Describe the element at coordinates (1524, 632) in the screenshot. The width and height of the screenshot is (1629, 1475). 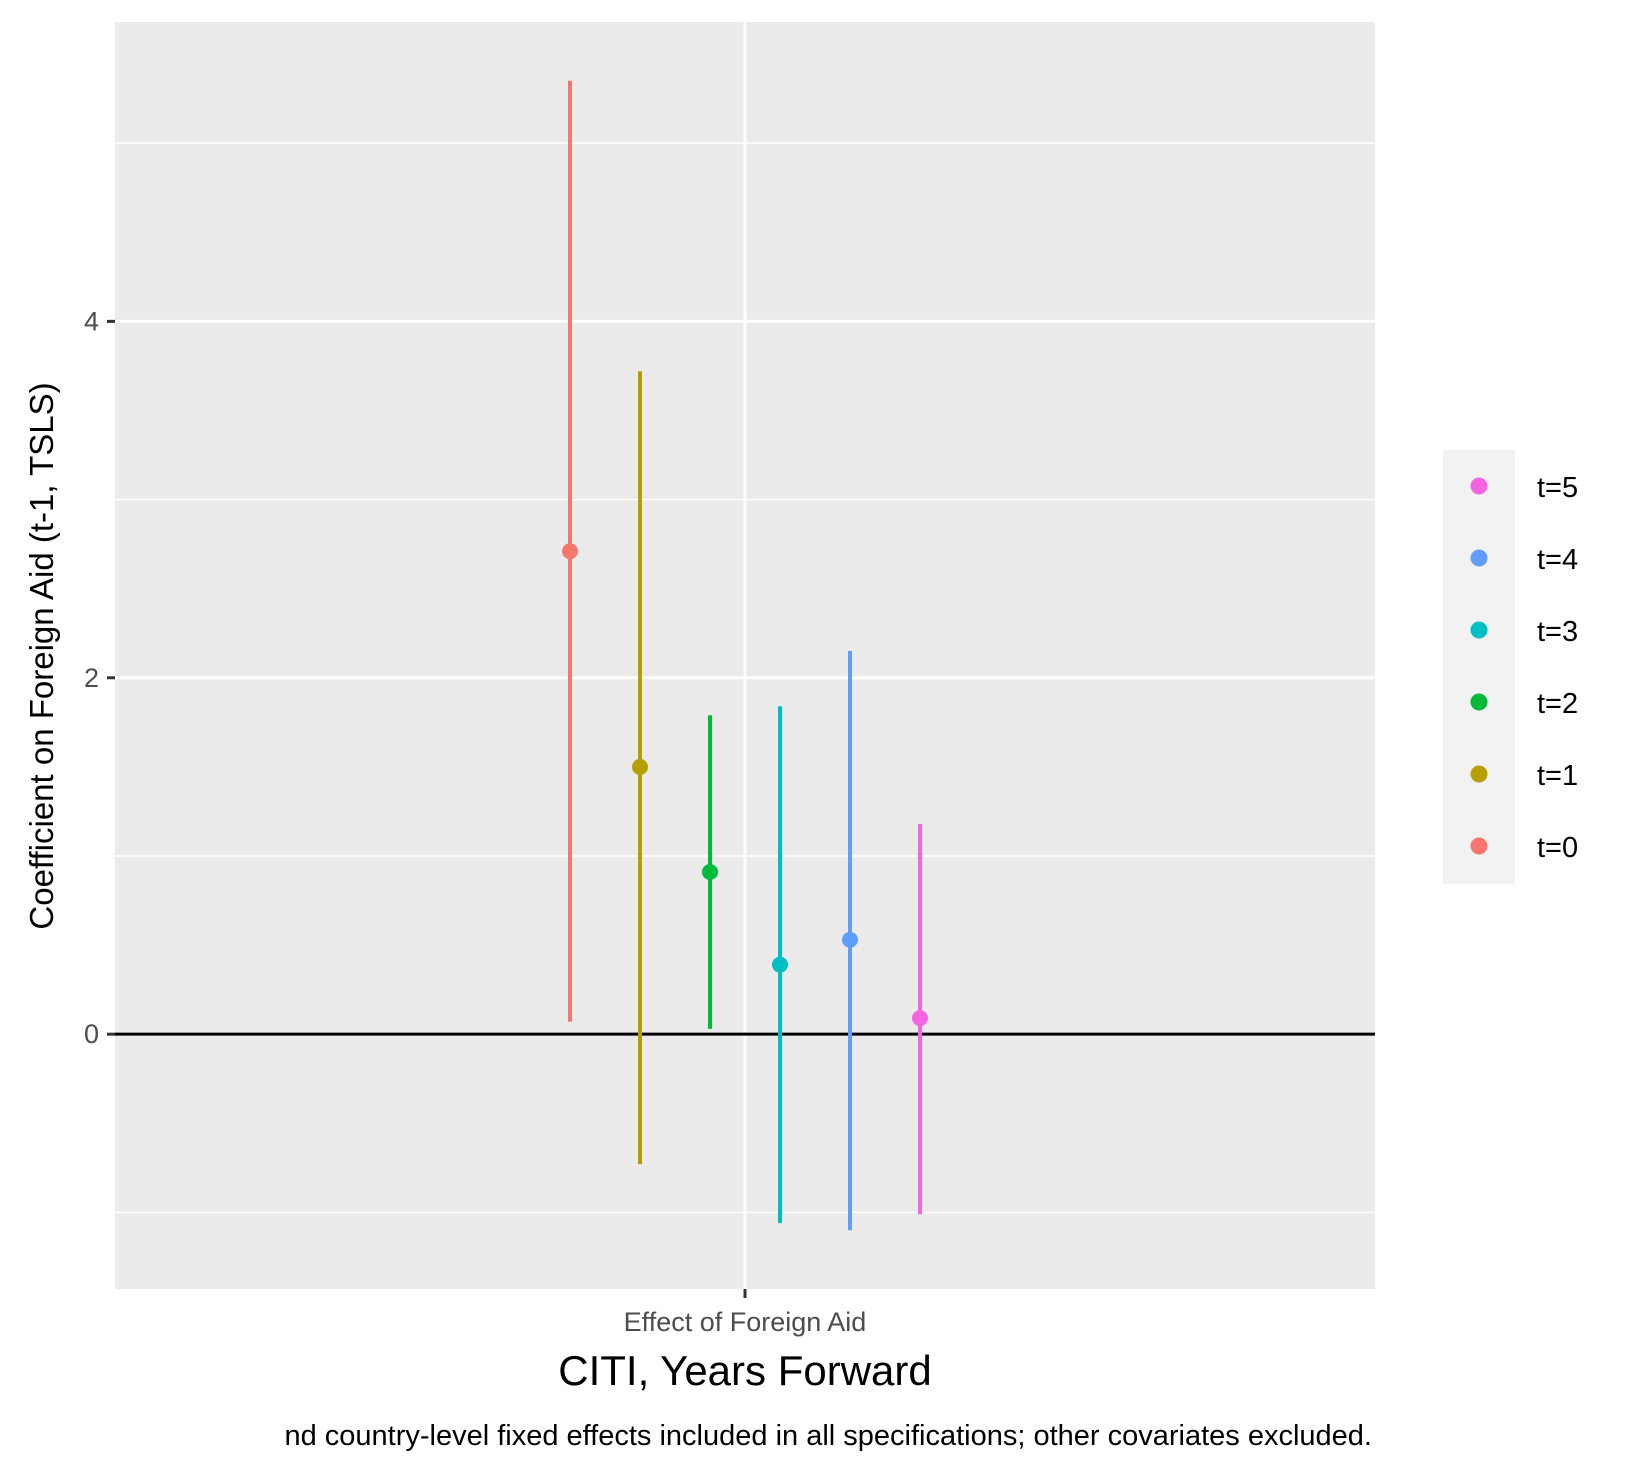
I see `legend-item-t=3: t=3` at that location.